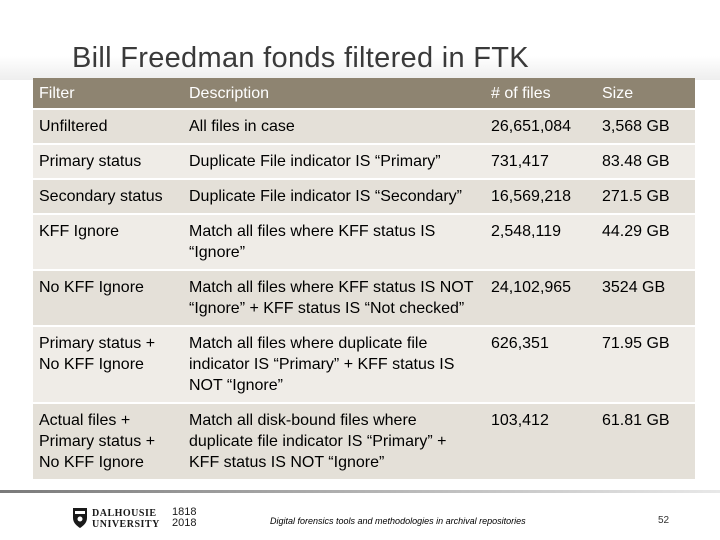  Describe the element at coordinates (108, 242) in the screenshot. I see `cell-filter: KFF Ignore` at that location.